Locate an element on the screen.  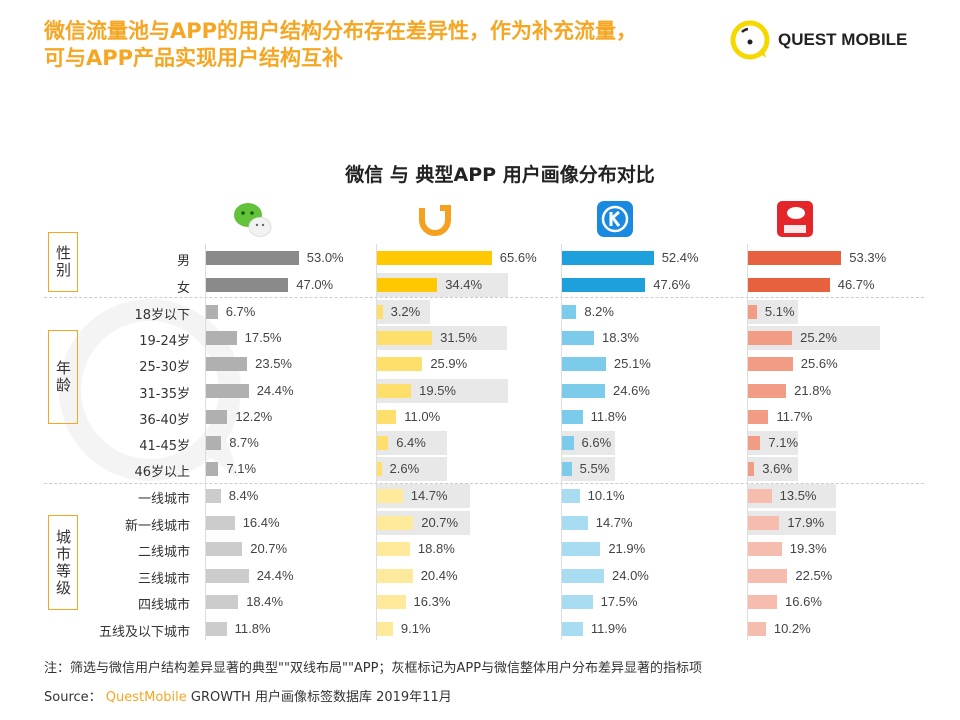
category-label: 36-40岁 is located at coordinates (164, 420).